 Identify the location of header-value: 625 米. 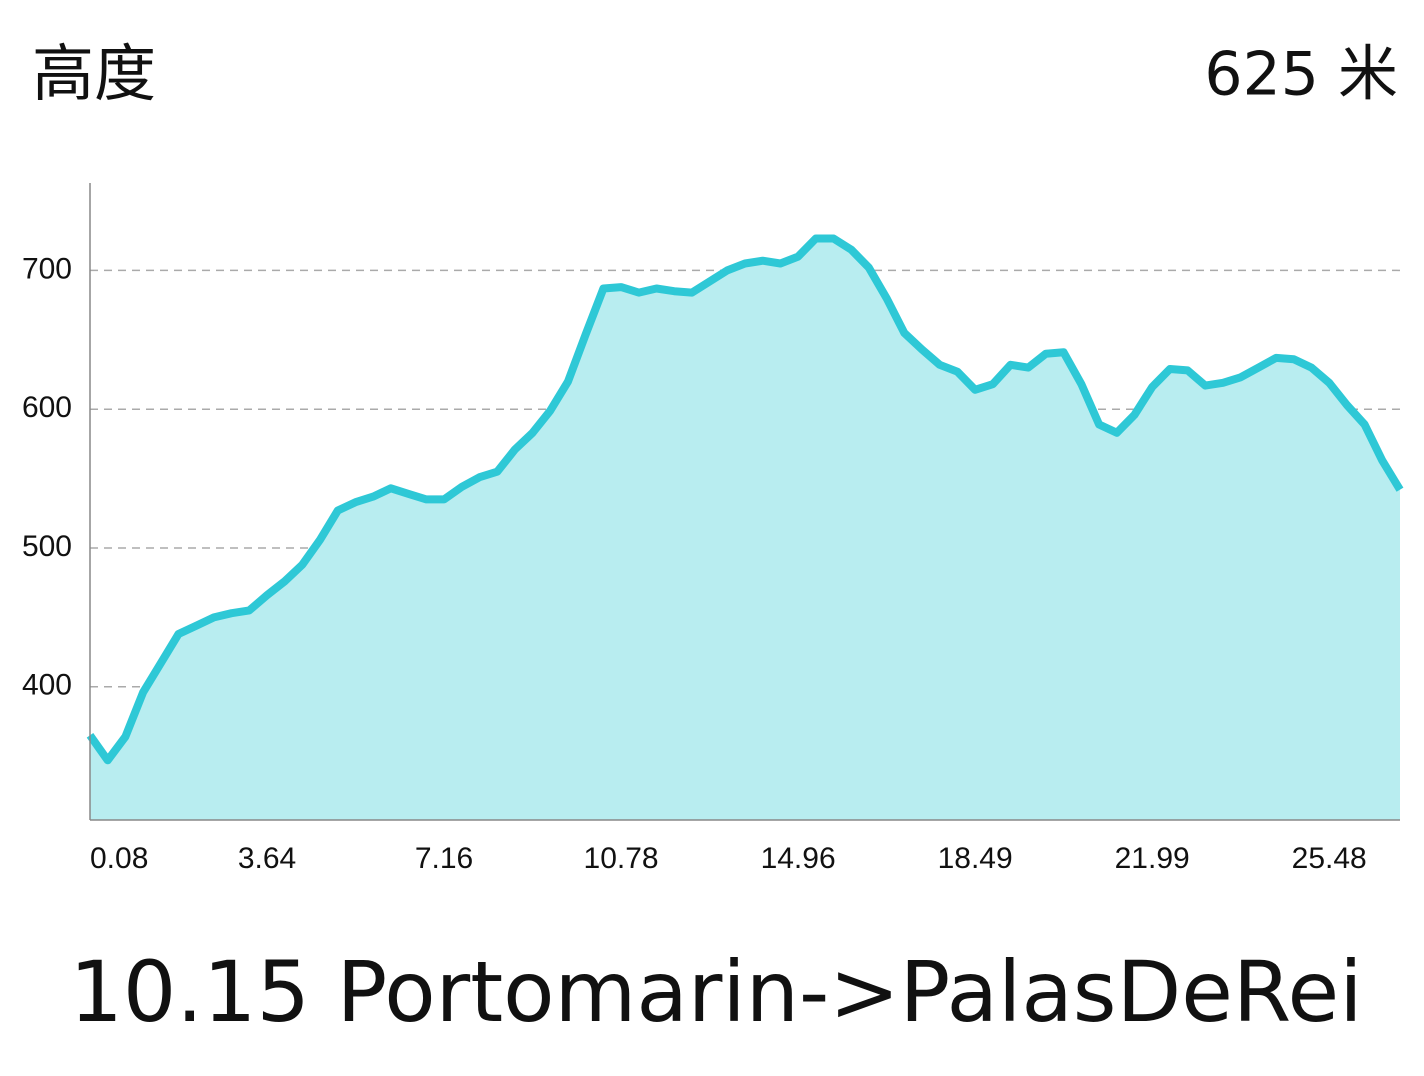
(1301, 75).